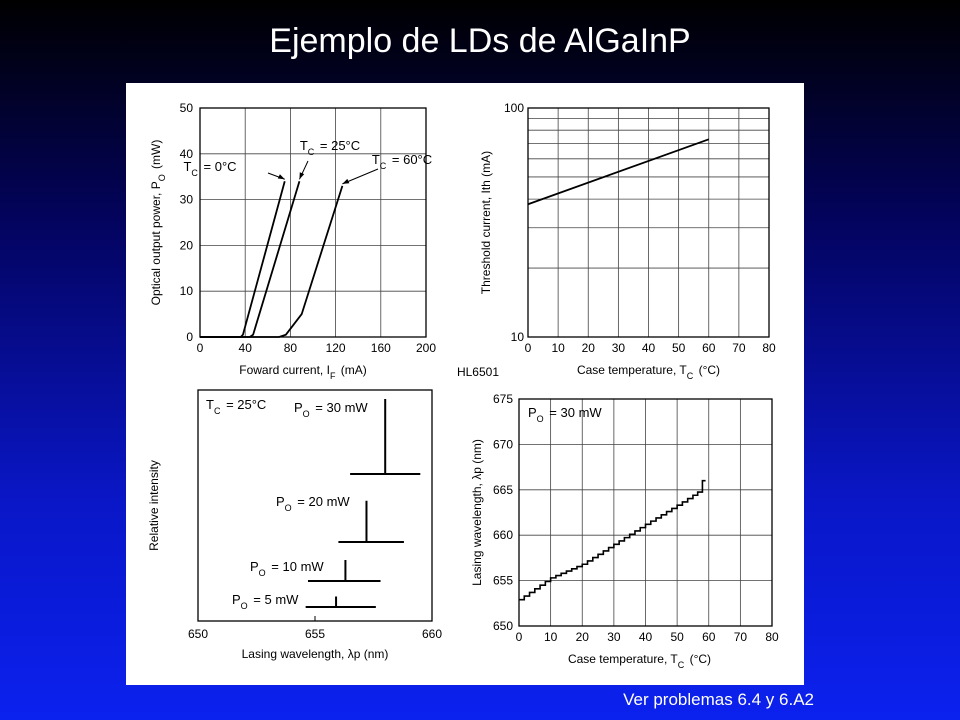 The image size is (960, 720). I want to click on chart2-xtick-label: 10, so click(558, 348).